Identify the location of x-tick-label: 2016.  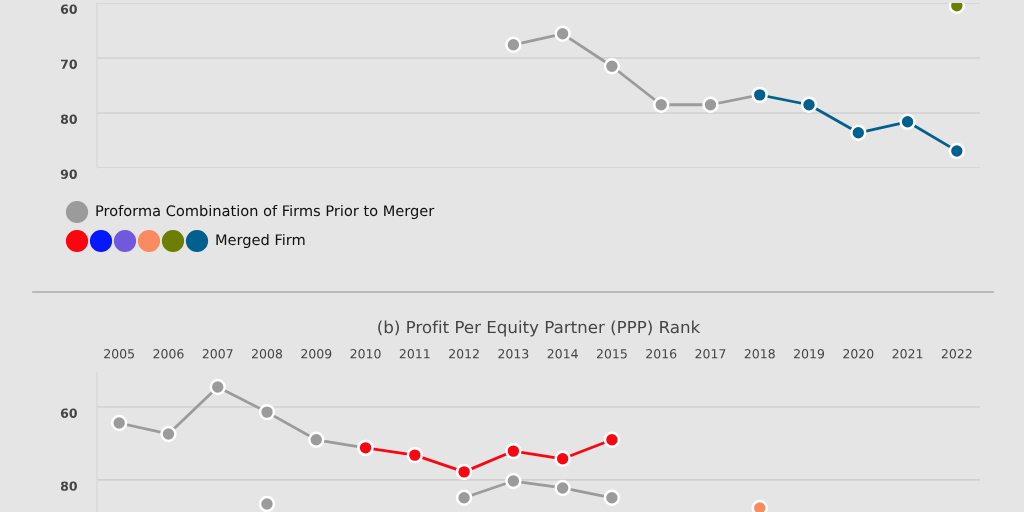
(661, 354).